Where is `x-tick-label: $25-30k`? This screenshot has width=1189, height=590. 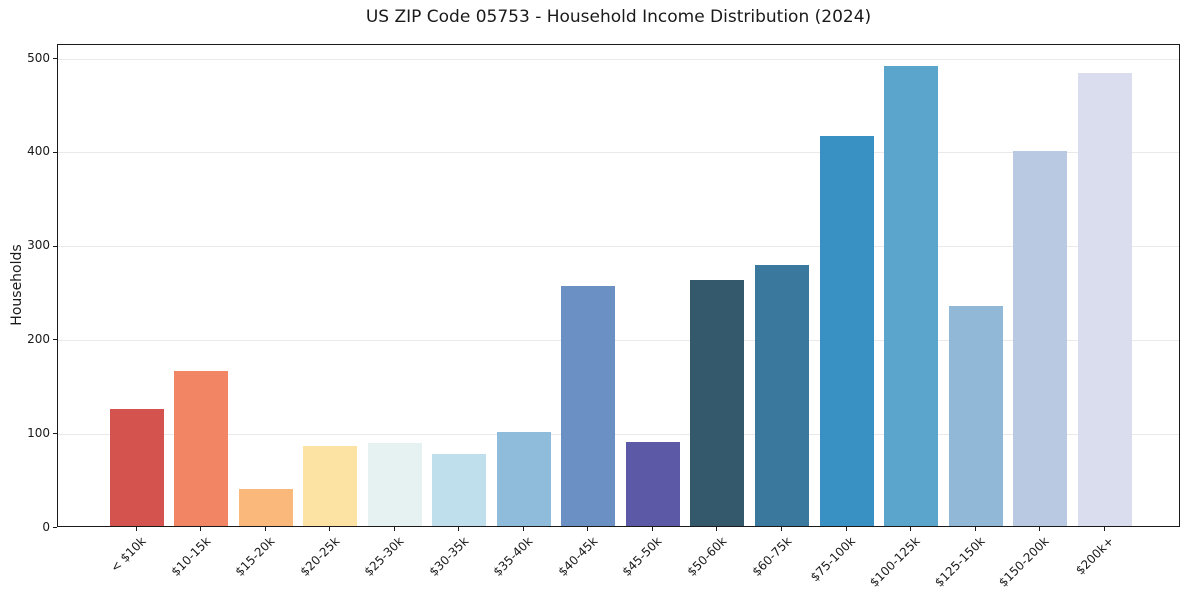 x-tick-label: $25-30k is located at coordinates (384, 556).